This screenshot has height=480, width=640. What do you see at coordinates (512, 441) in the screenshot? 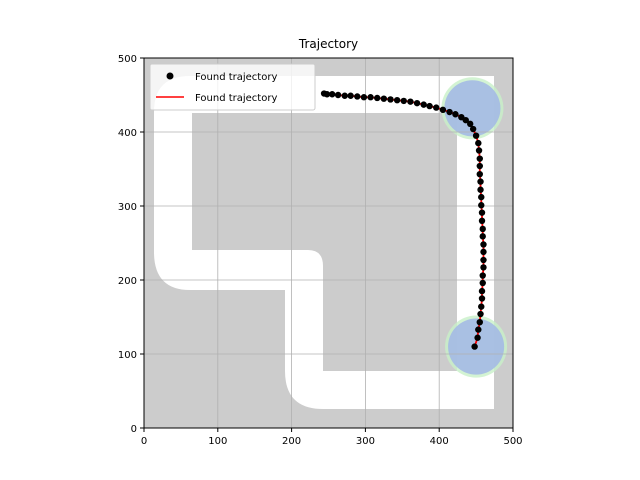
I see `x-tick-label: 500` at bounding box center [512, 441].